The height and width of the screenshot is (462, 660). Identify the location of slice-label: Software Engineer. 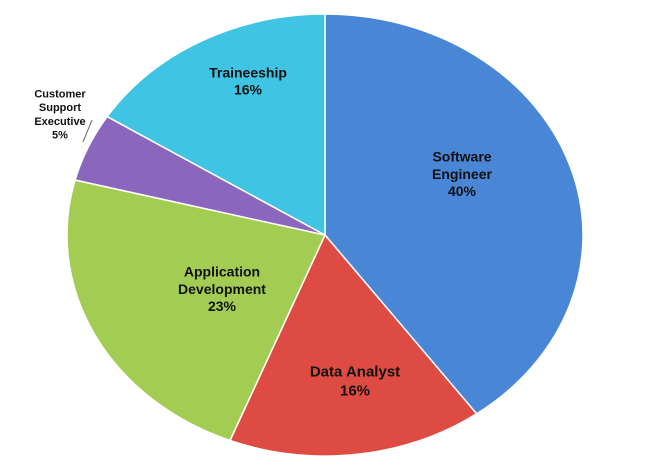
(462, 165).